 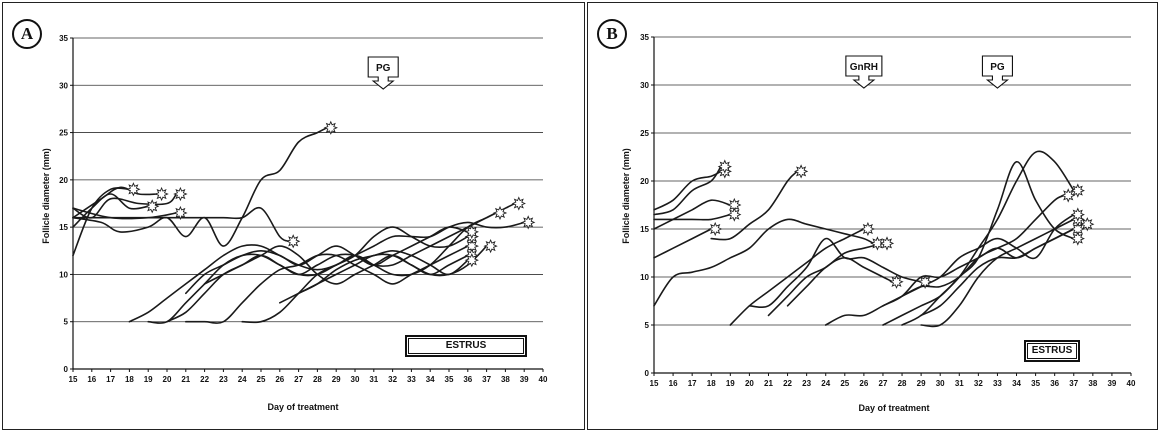 I want to click on treatment-callout-label: PG, so click(x=997, y=67).